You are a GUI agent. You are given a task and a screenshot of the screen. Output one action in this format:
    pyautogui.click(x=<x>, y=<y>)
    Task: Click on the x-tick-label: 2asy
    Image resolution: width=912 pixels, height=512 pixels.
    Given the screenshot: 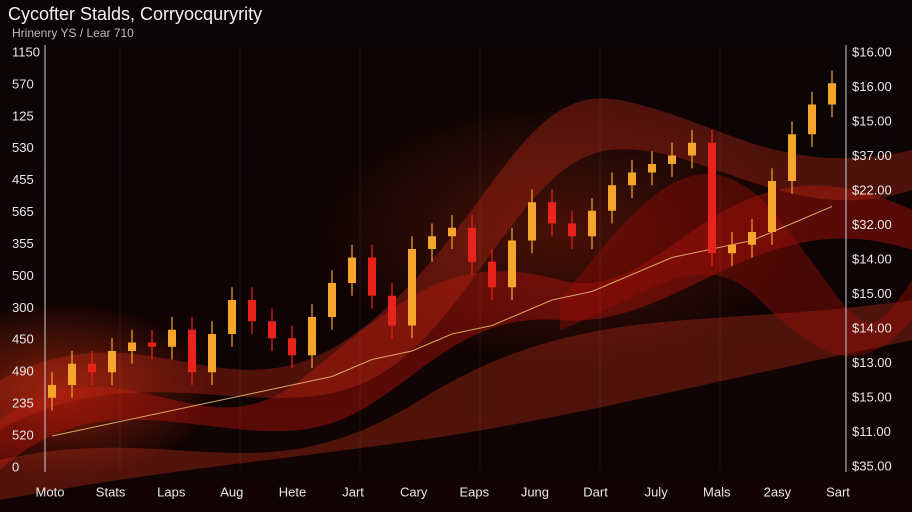 What is the action you would take?
    pyautogui.click(x=778, y=491)
    